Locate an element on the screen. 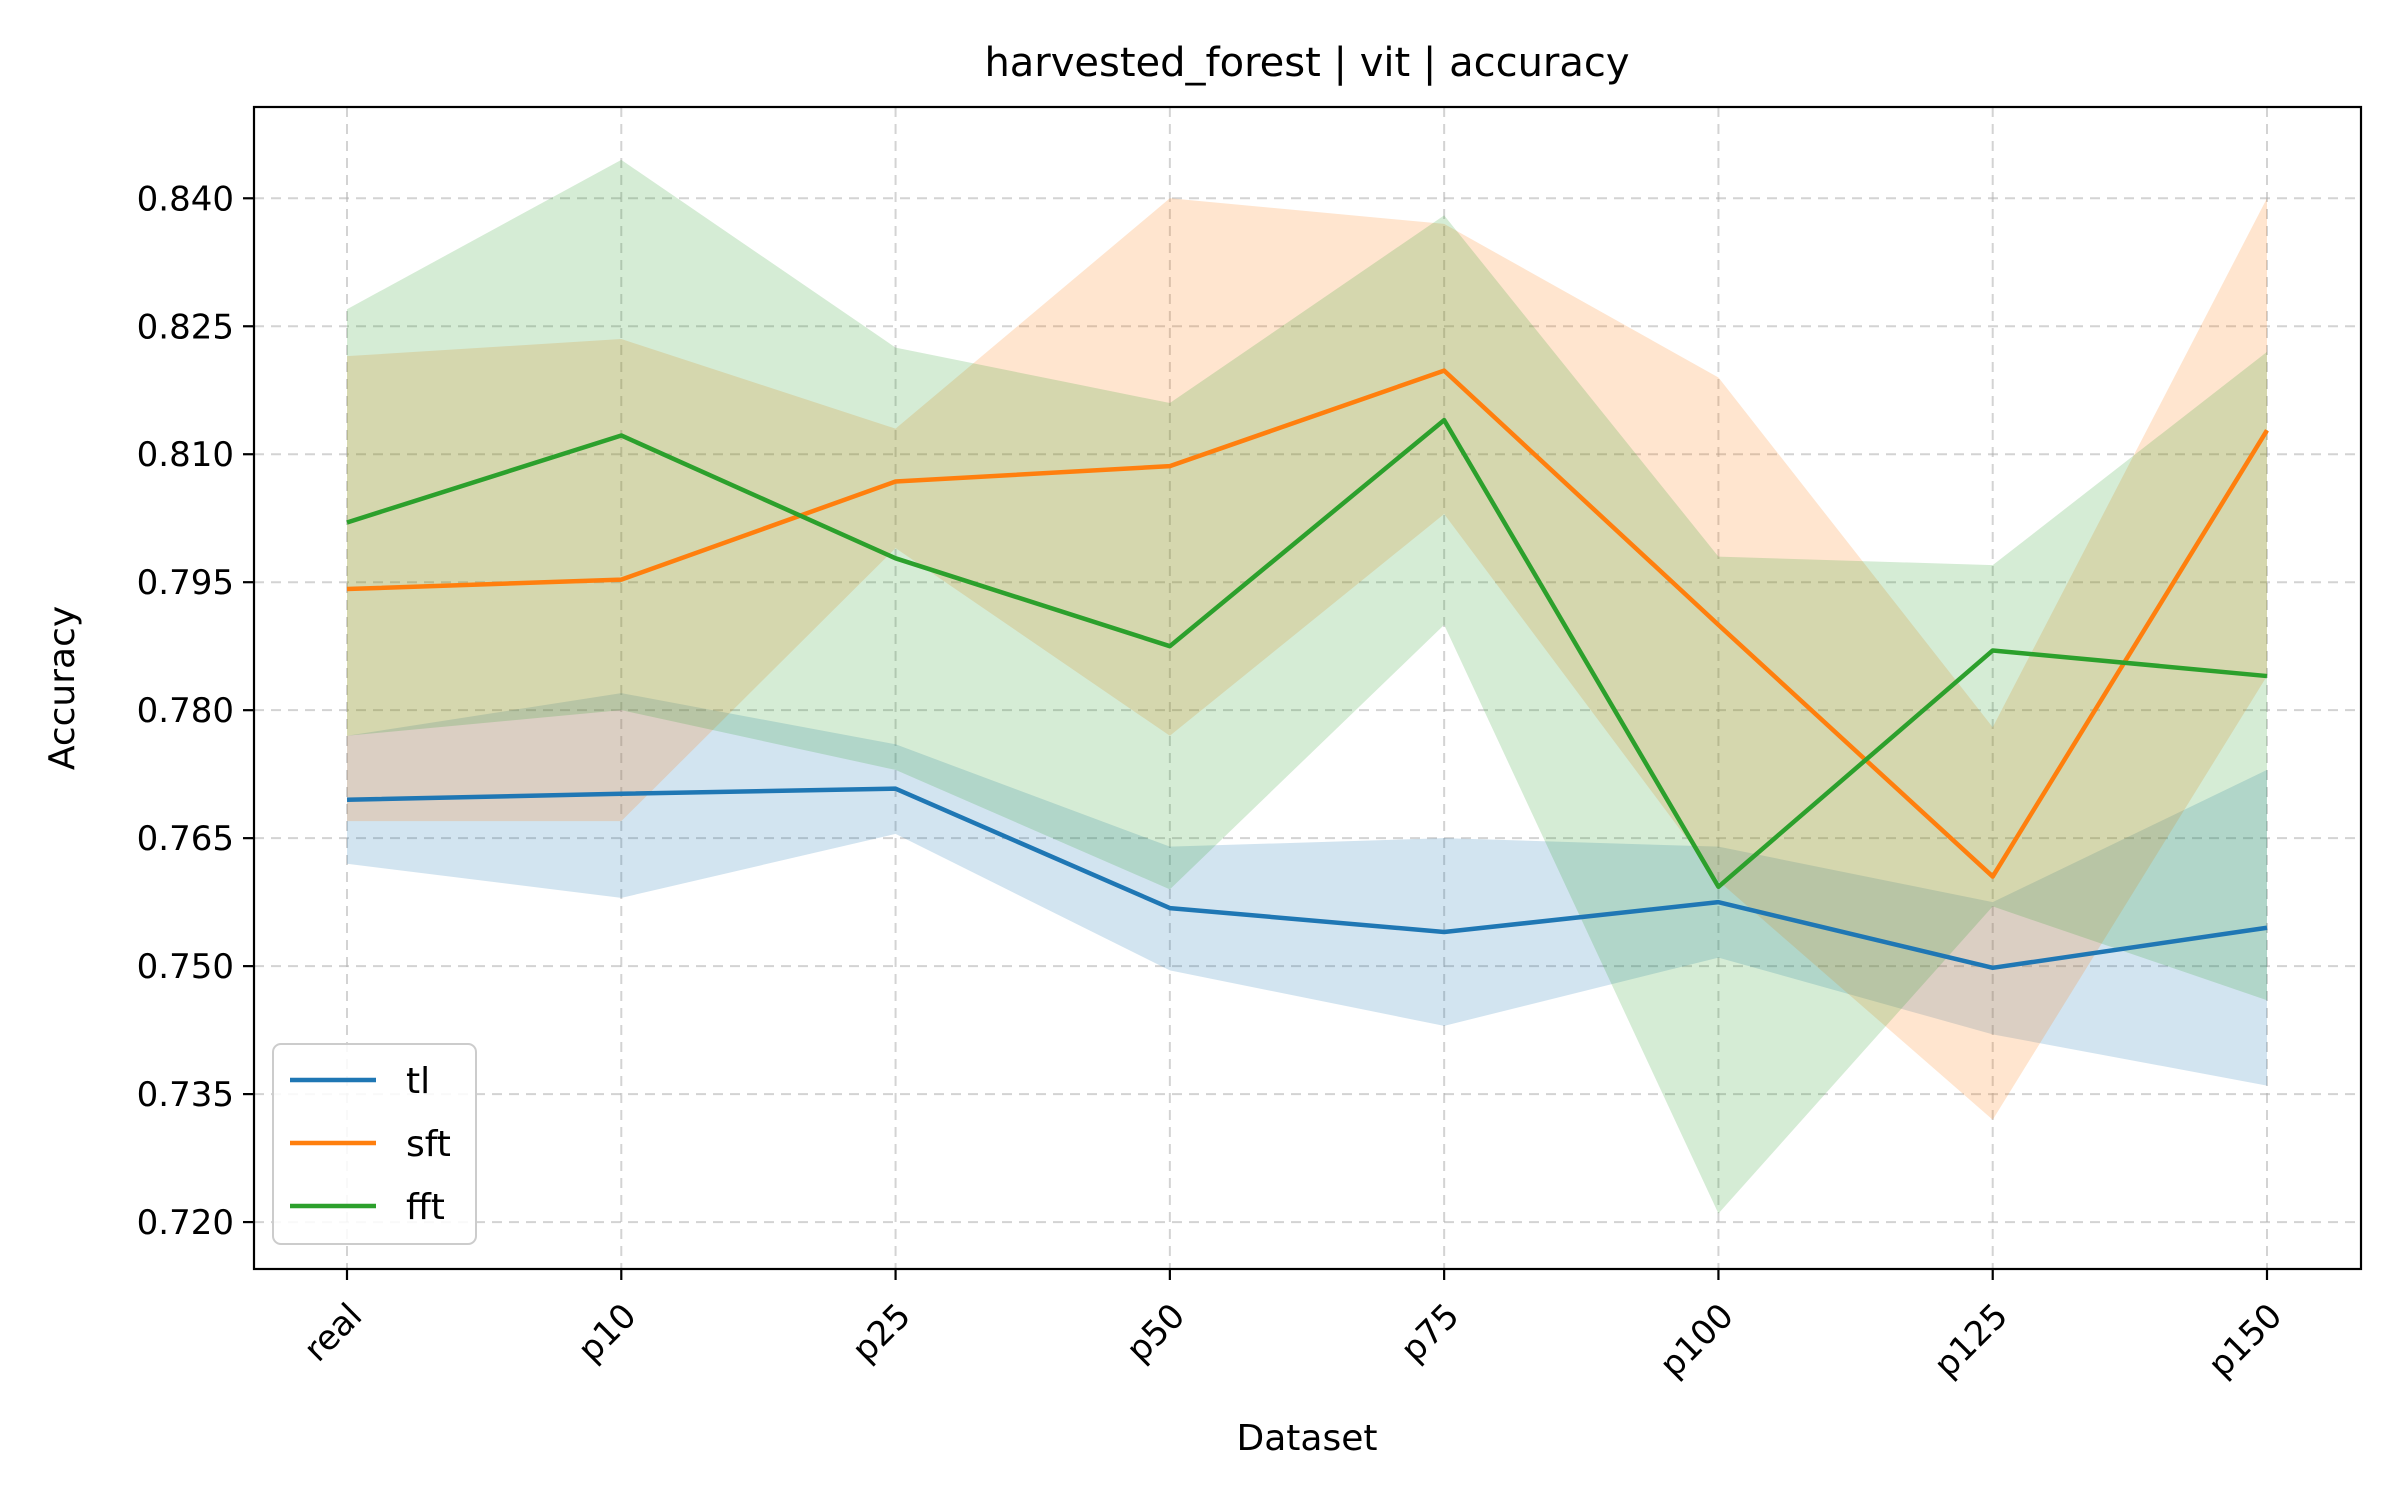 This screenshot has height=1500, width=2400. legend-label-sft: sft is located at coordinates (428, 1144).